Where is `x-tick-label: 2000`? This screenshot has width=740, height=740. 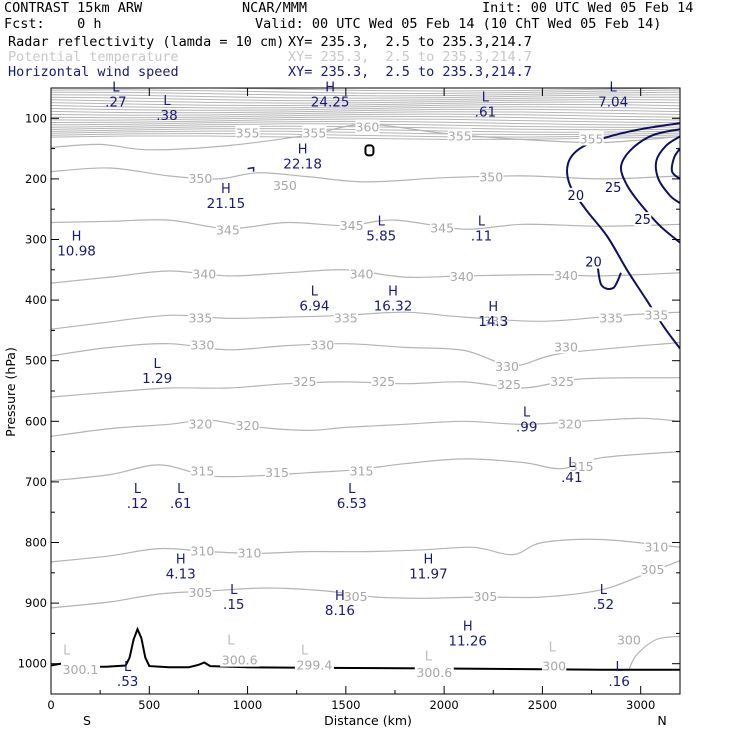
x-tick-label: 2000 is located at coordinates (443, 705).